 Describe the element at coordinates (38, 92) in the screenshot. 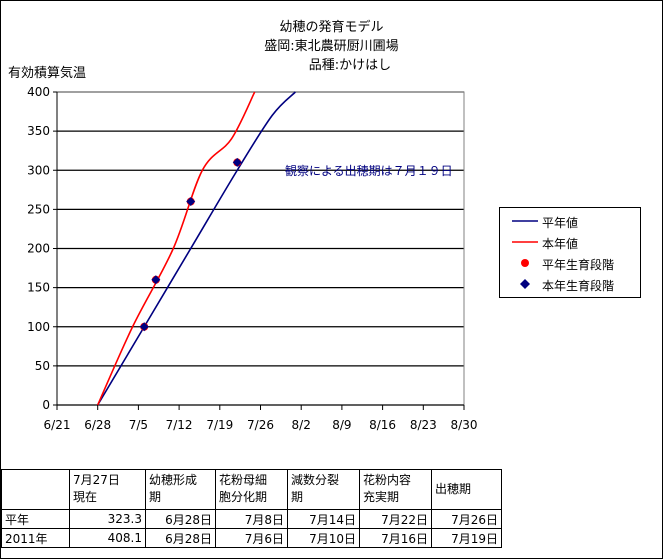

I see `y-tick-label: 400` at that location.